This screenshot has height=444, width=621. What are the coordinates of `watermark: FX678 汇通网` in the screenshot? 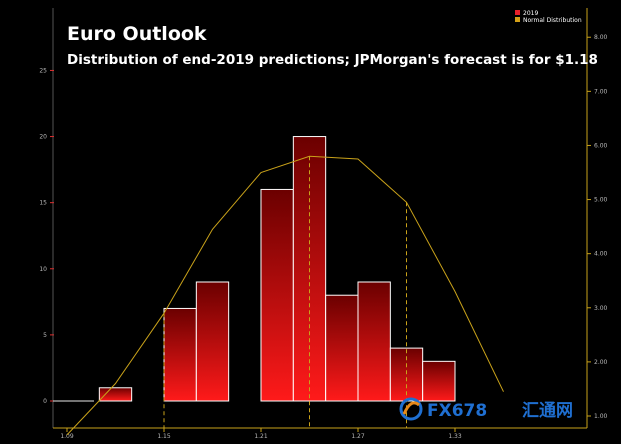 It's located at (486, 409).